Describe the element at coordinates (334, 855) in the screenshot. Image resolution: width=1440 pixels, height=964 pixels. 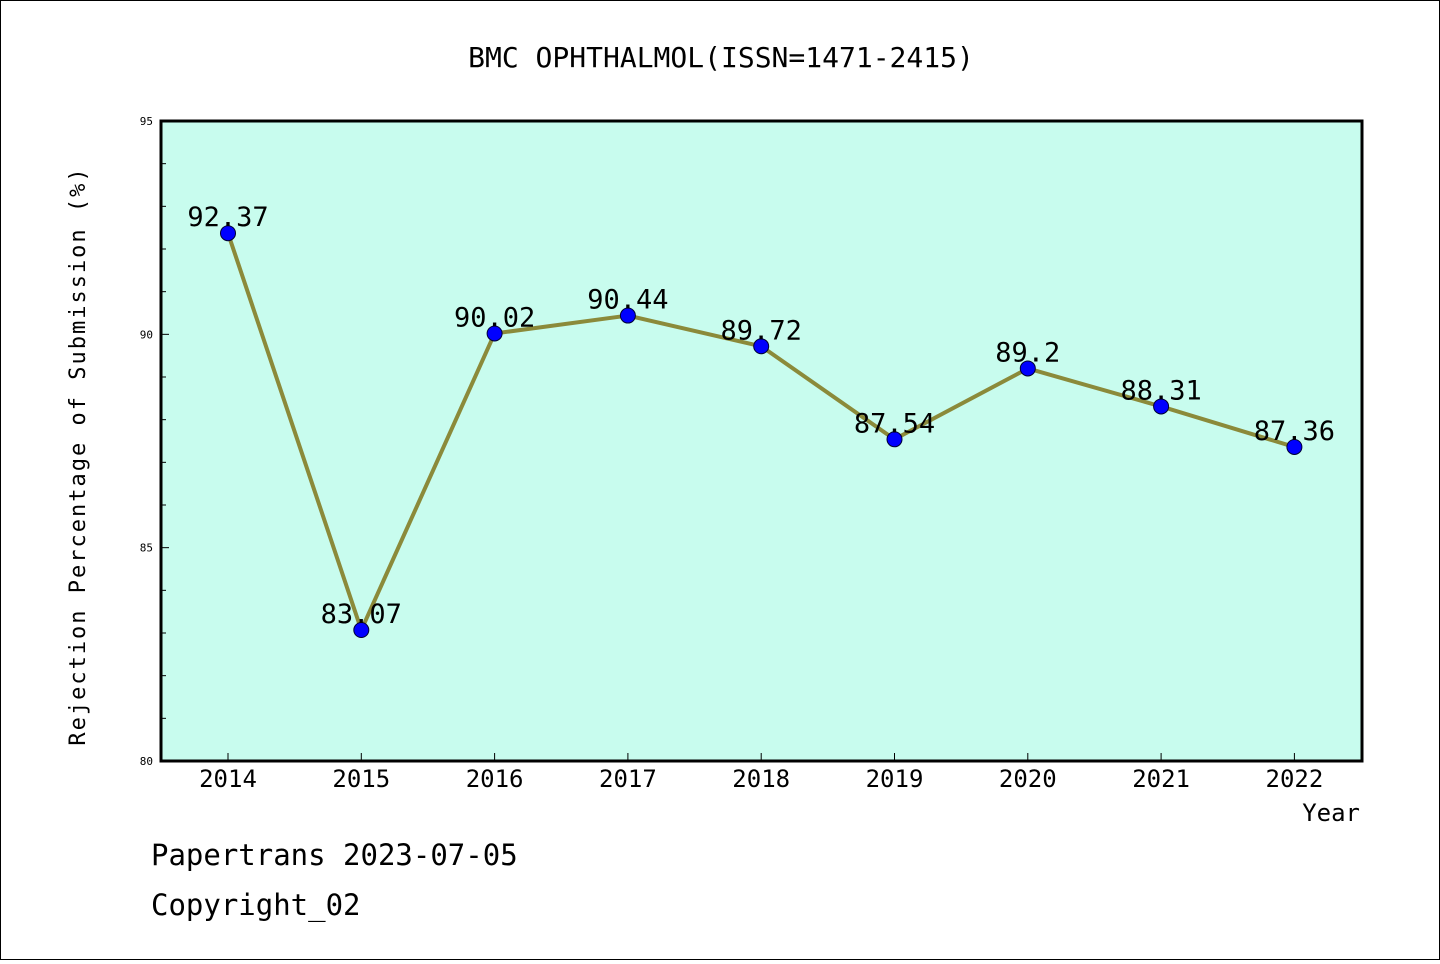
I see `footer-date: Papertrans 2023-07-05` at that location.